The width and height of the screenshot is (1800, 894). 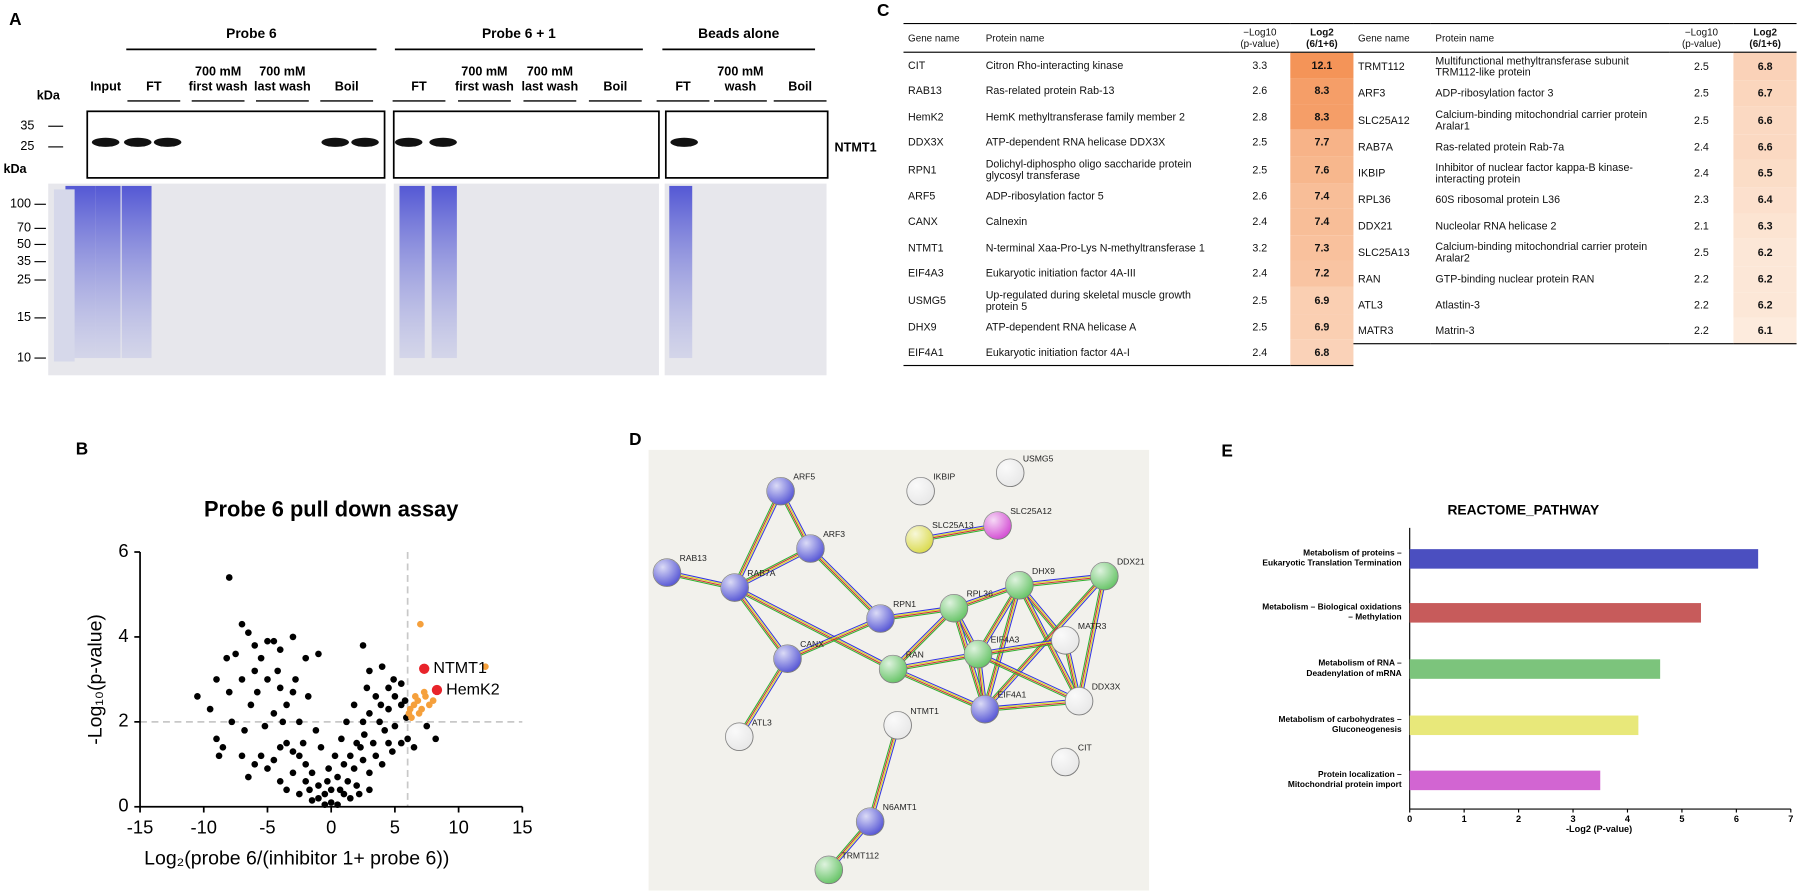 What do you see at coordinates (1370, 305) in the screenshot?
I see `gene-cell: ATL3` at bounding box center [1370, 305].